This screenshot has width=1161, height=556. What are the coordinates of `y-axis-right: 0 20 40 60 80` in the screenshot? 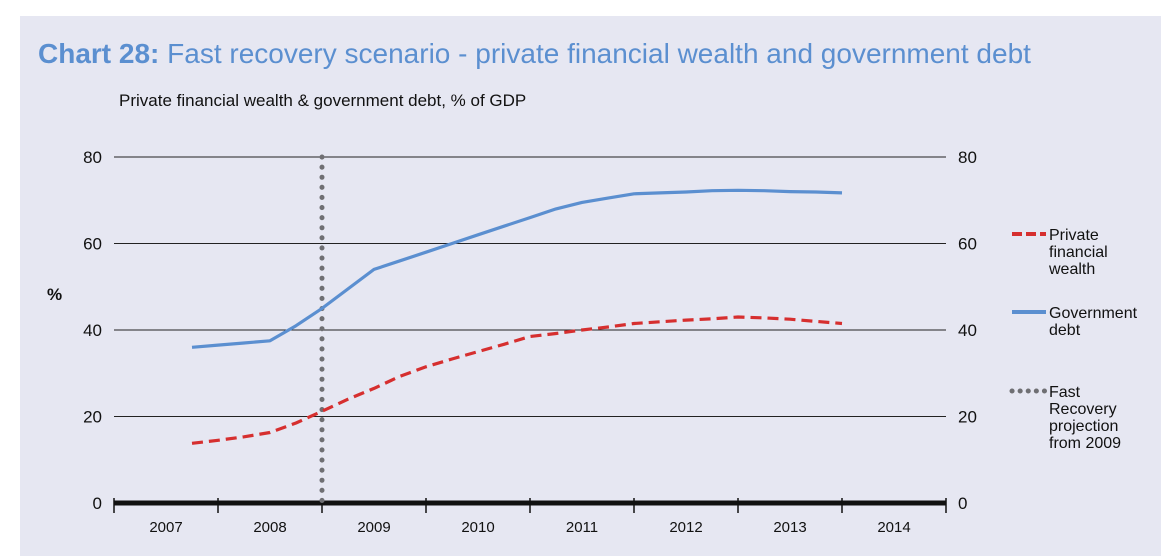 It's located at (967, 330).